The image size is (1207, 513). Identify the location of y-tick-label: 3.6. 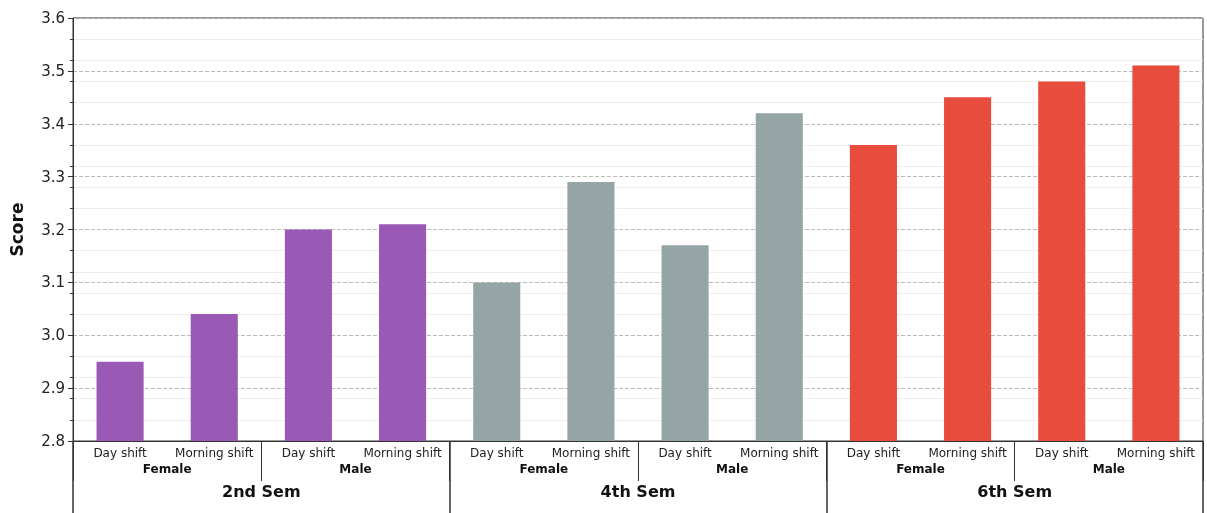
(53, 18).